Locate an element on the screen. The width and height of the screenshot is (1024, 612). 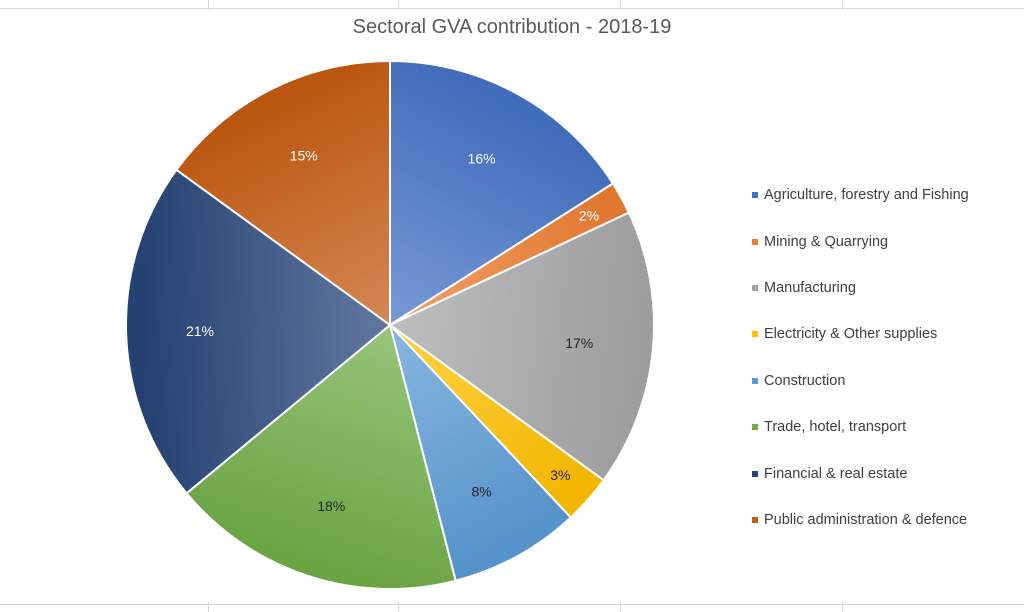
pie-slice-trade-hotel-transport is located at coordinates (321, 456).